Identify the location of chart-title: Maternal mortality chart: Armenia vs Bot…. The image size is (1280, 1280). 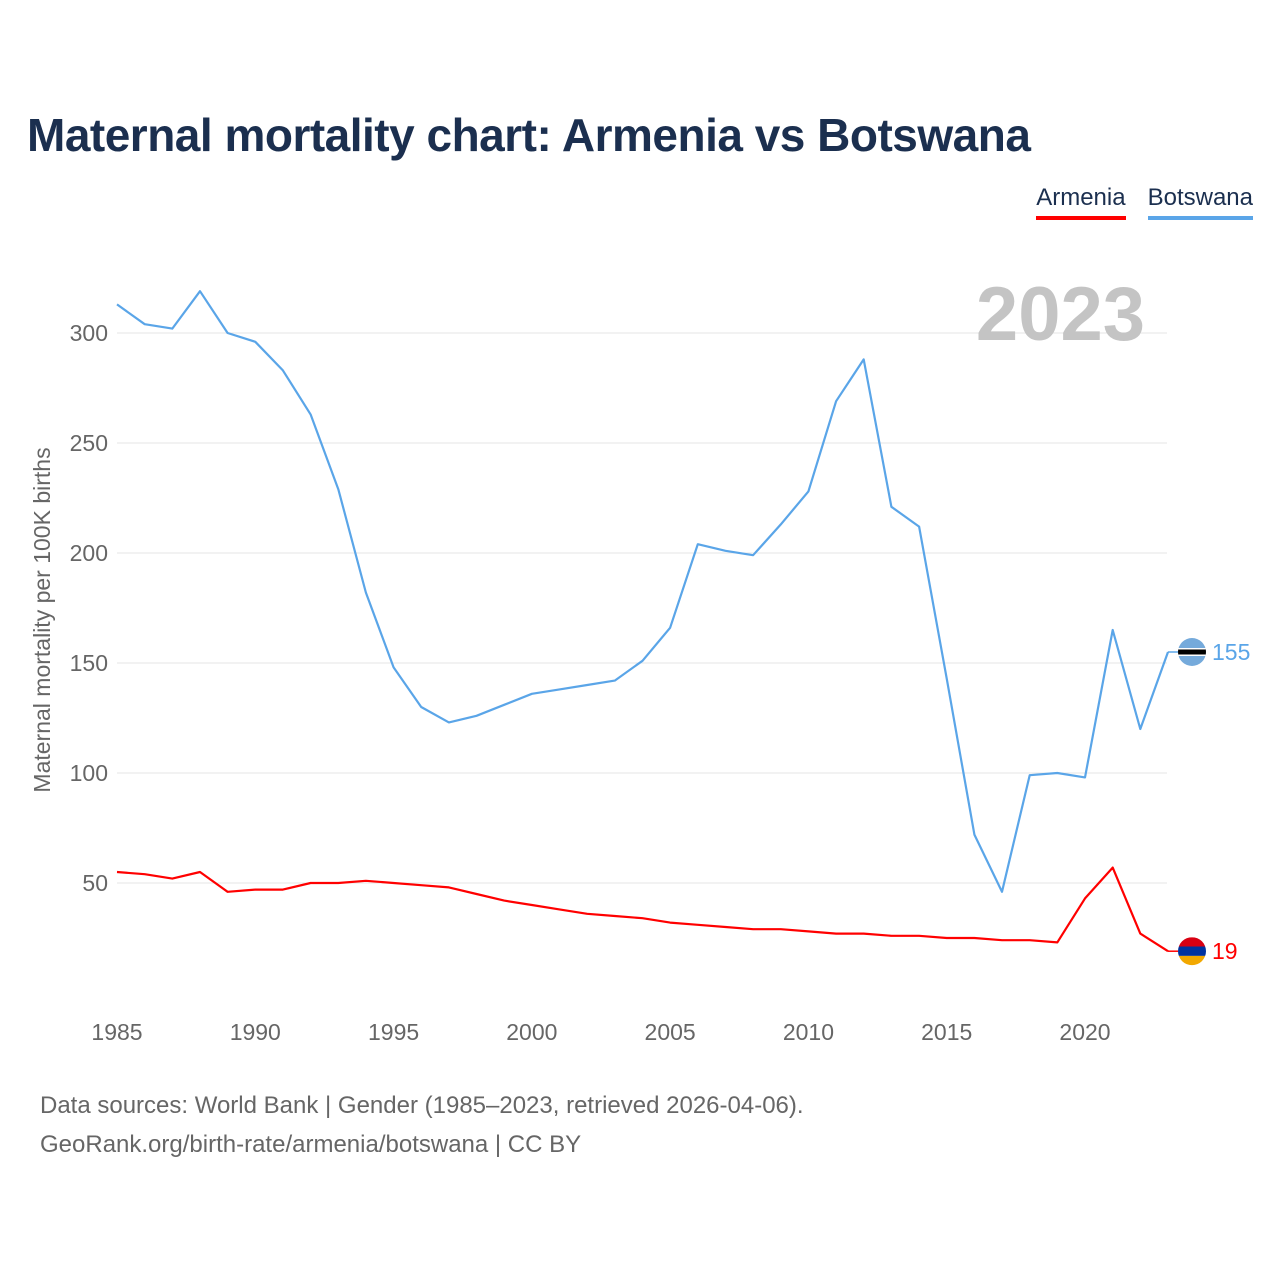
(529, 135).